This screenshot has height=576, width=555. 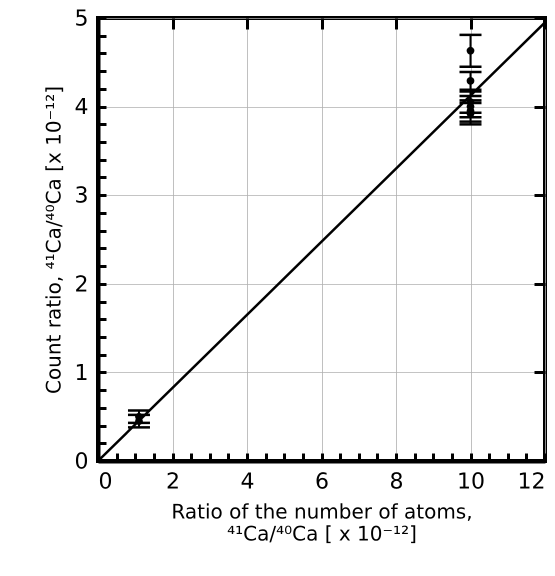 I want to click on y-tick-label: 4, so click(x=81, y=107).